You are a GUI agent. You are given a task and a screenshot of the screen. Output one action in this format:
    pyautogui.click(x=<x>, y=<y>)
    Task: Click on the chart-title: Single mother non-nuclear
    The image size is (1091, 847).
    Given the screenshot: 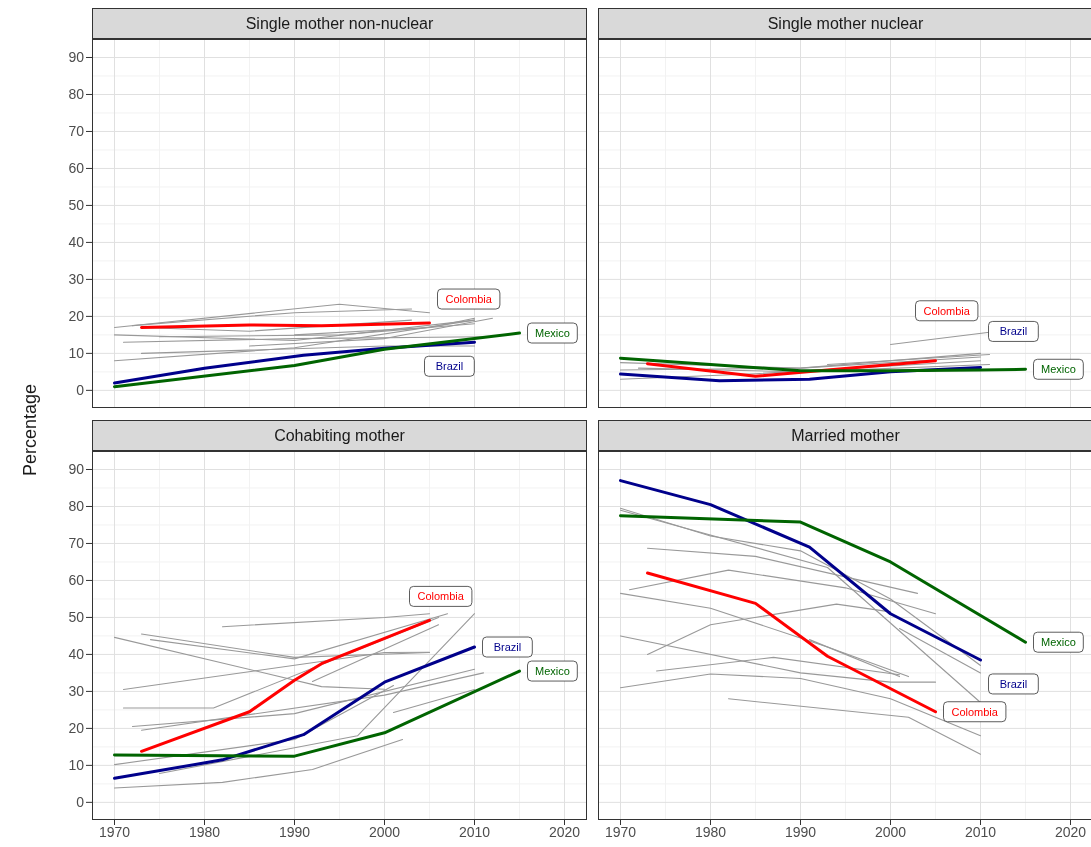 What is the action you would take?
    pyautogui.click(x=339, y=23)
    